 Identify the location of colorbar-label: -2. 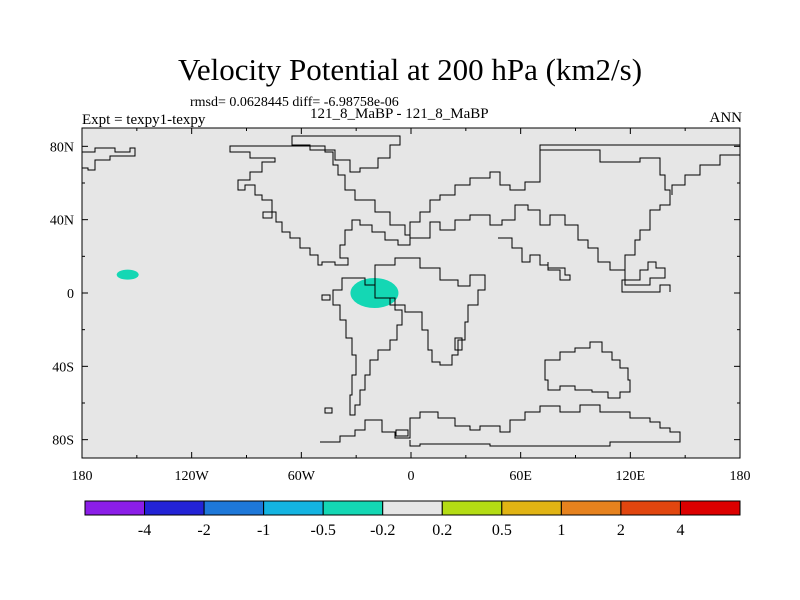
(203, 530).